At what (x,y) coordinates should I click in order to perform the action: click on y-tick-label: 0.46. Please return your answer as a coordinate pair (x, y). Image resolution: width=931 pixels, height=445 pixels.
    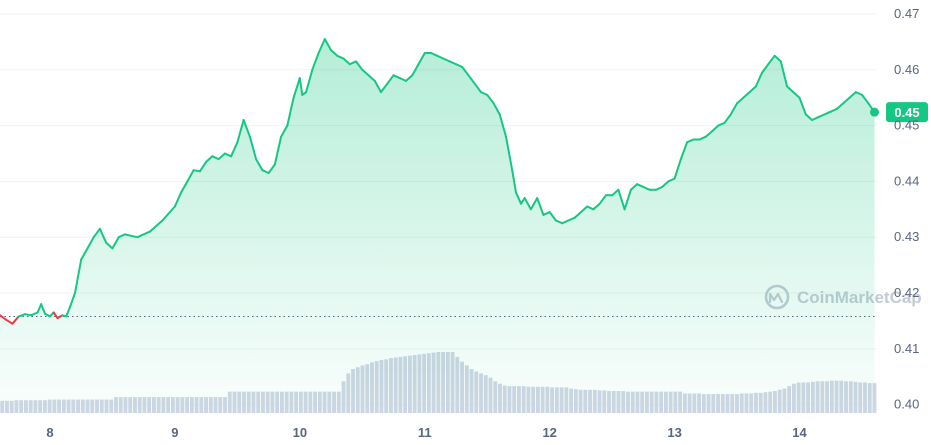
    Looking at the image, I should click on (906, 69).